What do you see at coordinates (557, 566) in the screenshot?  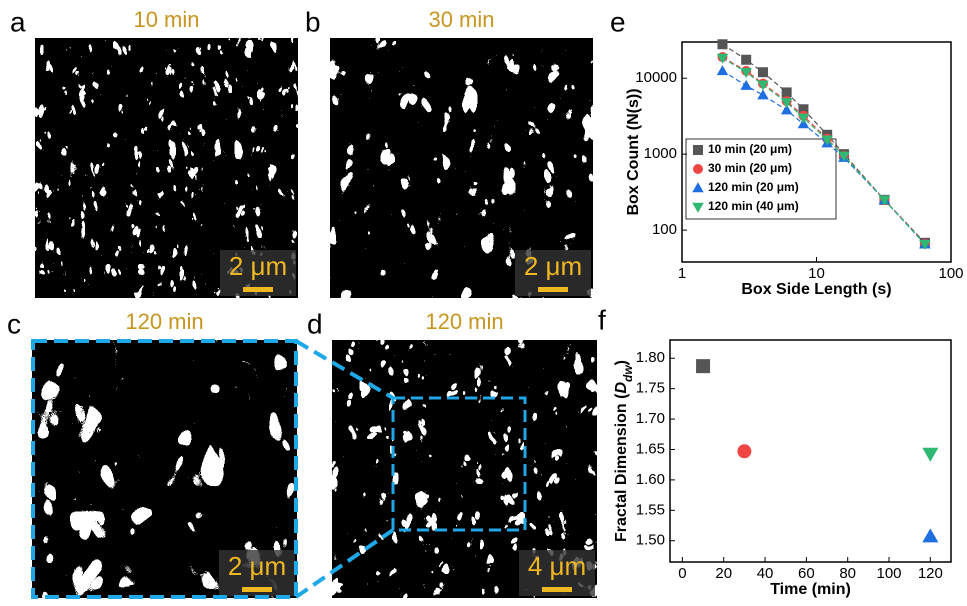 I see `scale-label: 4 μm` at bounding box center [557, 566].